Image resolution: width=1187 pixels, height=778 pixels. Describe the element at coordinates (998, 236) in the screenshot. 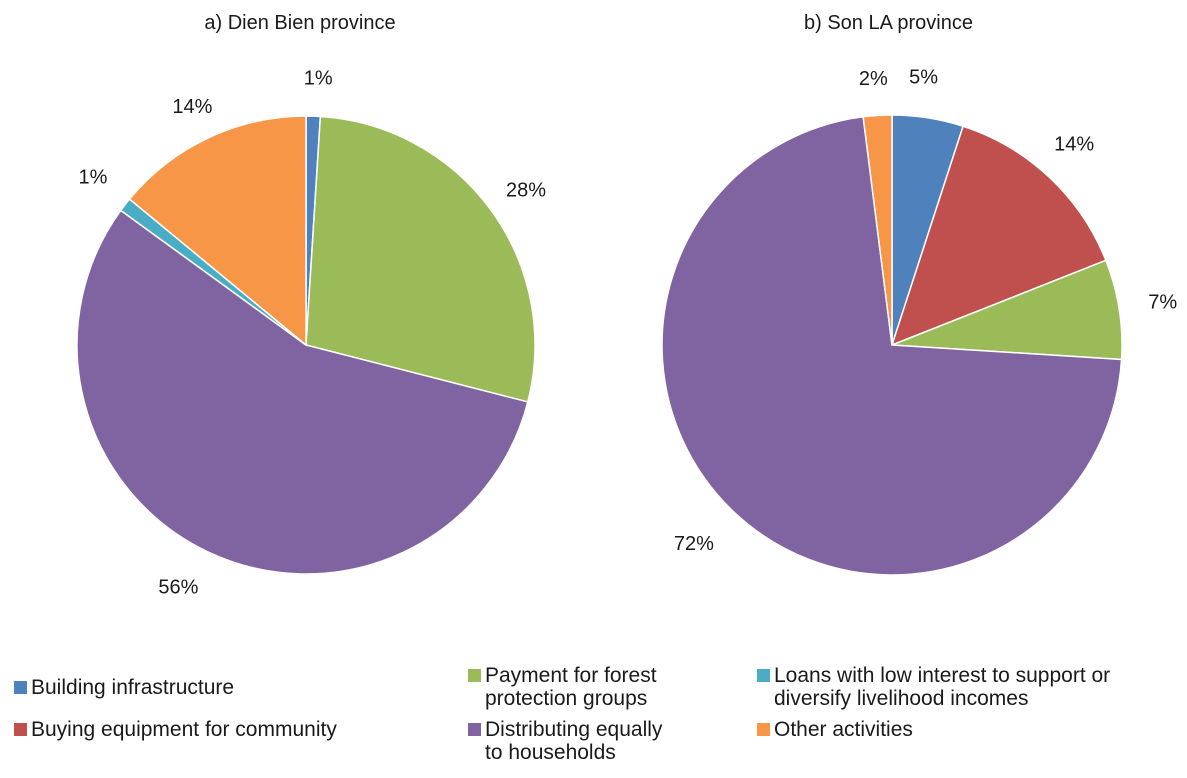

I see `pie-slice-buying-equipment-for-community` at that location.